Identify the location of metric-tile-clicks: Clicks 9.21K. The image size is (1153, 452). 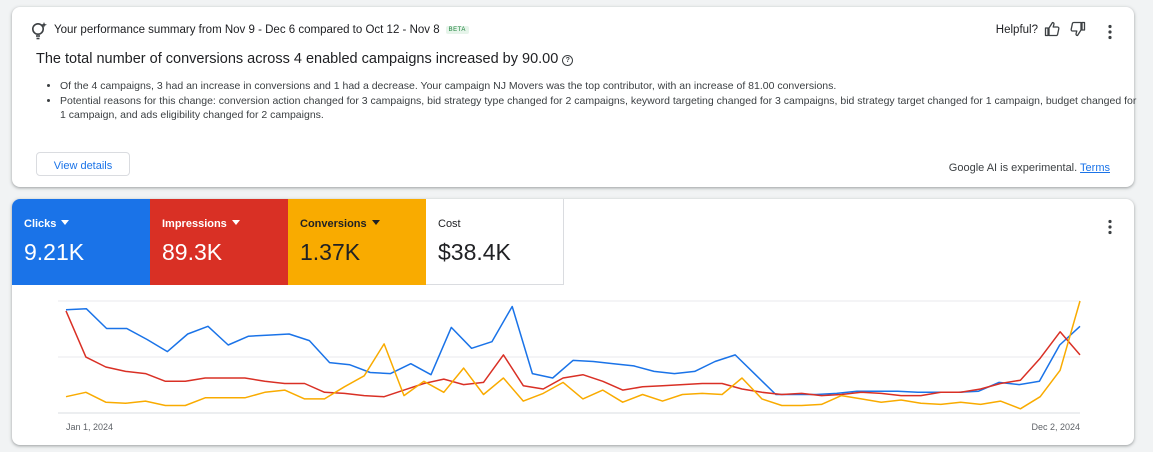
(81, 242).